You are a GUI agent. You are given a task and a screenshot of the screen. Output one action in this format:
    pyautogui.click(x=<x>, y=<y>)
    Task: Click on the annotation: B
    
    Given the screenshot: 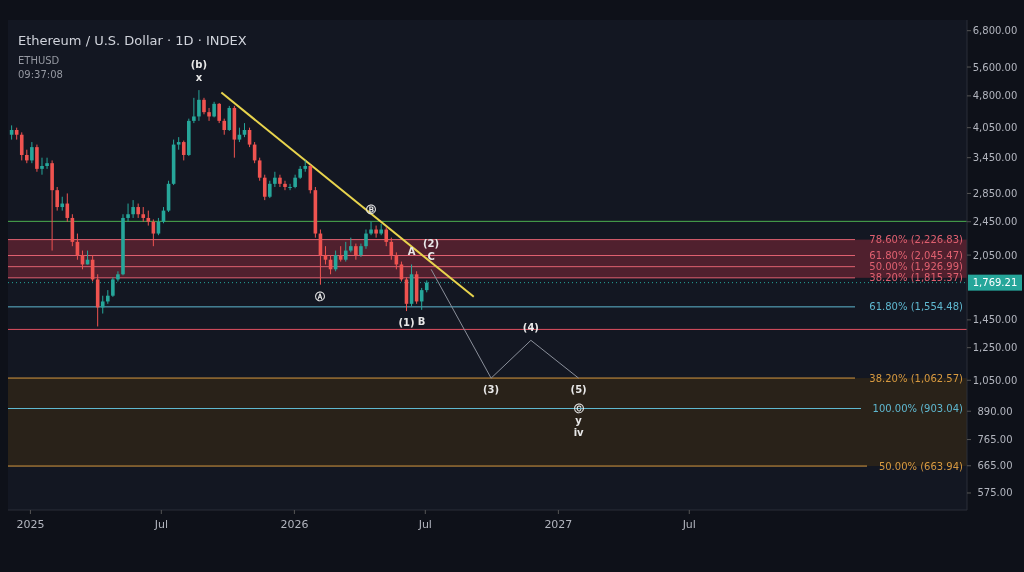 What is the action you would take?
    pyautogui.click(x=421, y=321)
    